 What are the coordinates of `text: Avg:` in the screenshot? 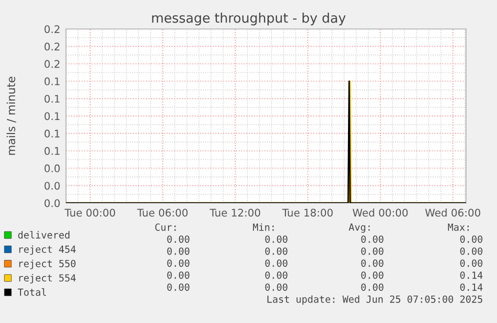 It's located at (359, 228).